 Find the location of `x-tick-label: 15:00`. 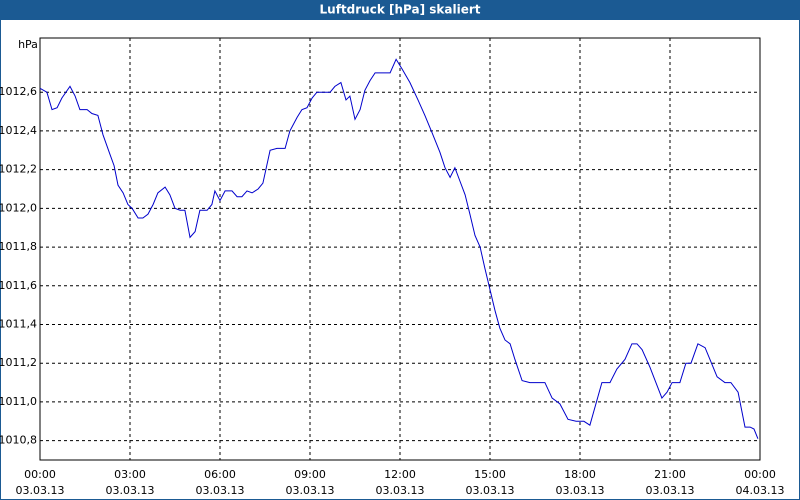

x-tick-label: 15:00 is located at coordinates (490, 474).